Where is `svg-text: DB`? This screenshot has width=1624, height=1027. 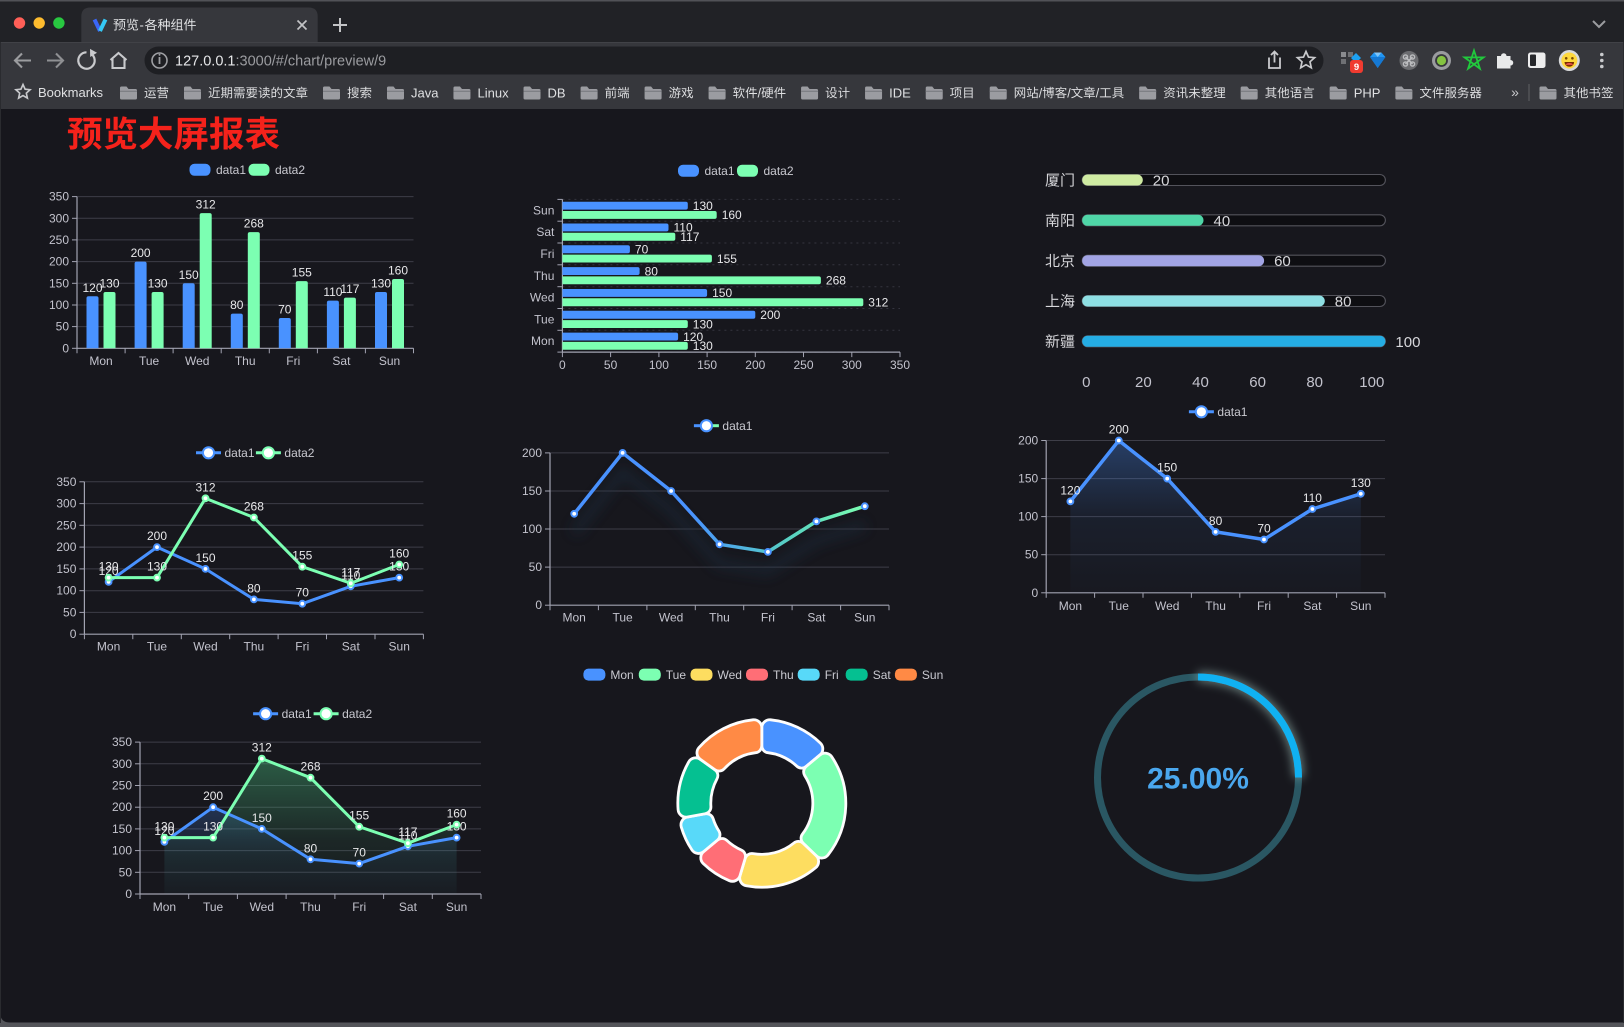 svg-text: DB is located at coordinates (557, 92).